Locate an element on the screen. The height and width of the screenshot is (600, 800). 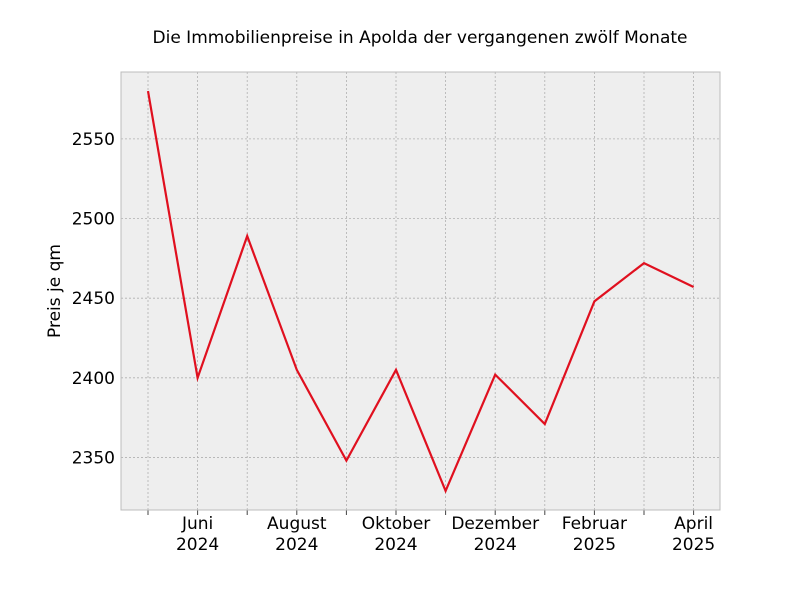
y-tick-label: 2450 is located at coordinates (93, 299).